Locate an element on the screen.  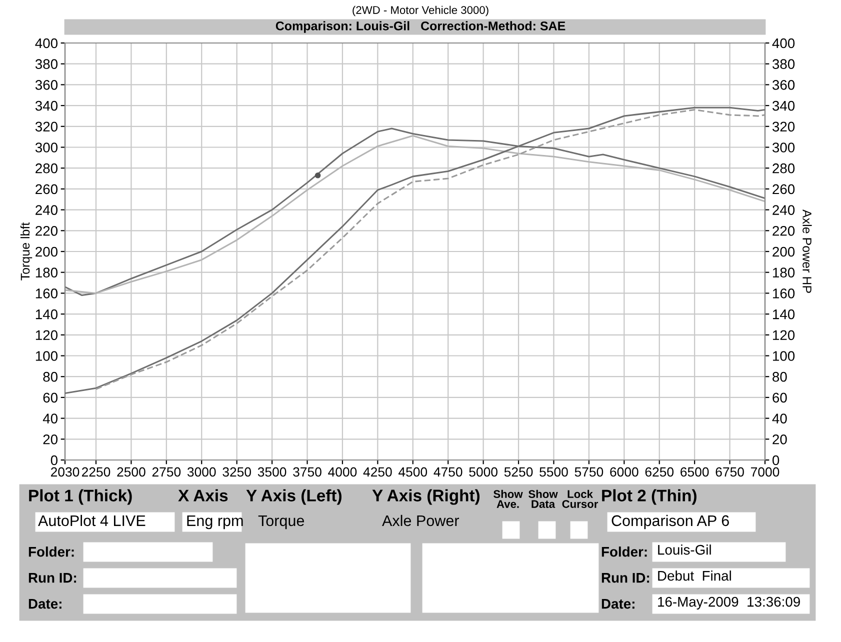
text: Debut Final is located at coordinates (694, 575).